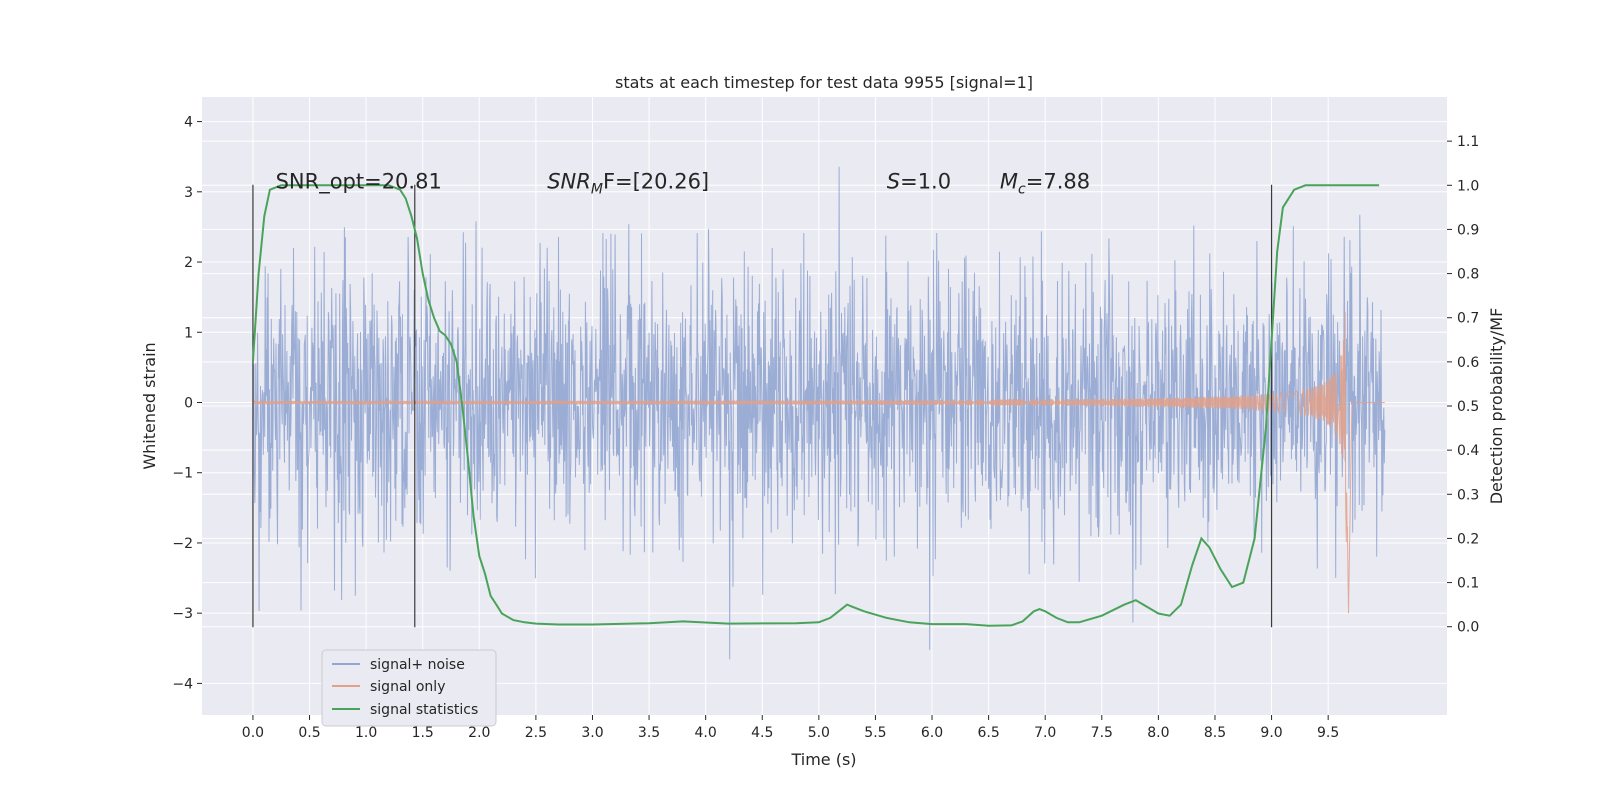 The width and height of the screenshot is (1600, 800). I want to click on x-tick-label-14: 7.0, so click(1045, 733).